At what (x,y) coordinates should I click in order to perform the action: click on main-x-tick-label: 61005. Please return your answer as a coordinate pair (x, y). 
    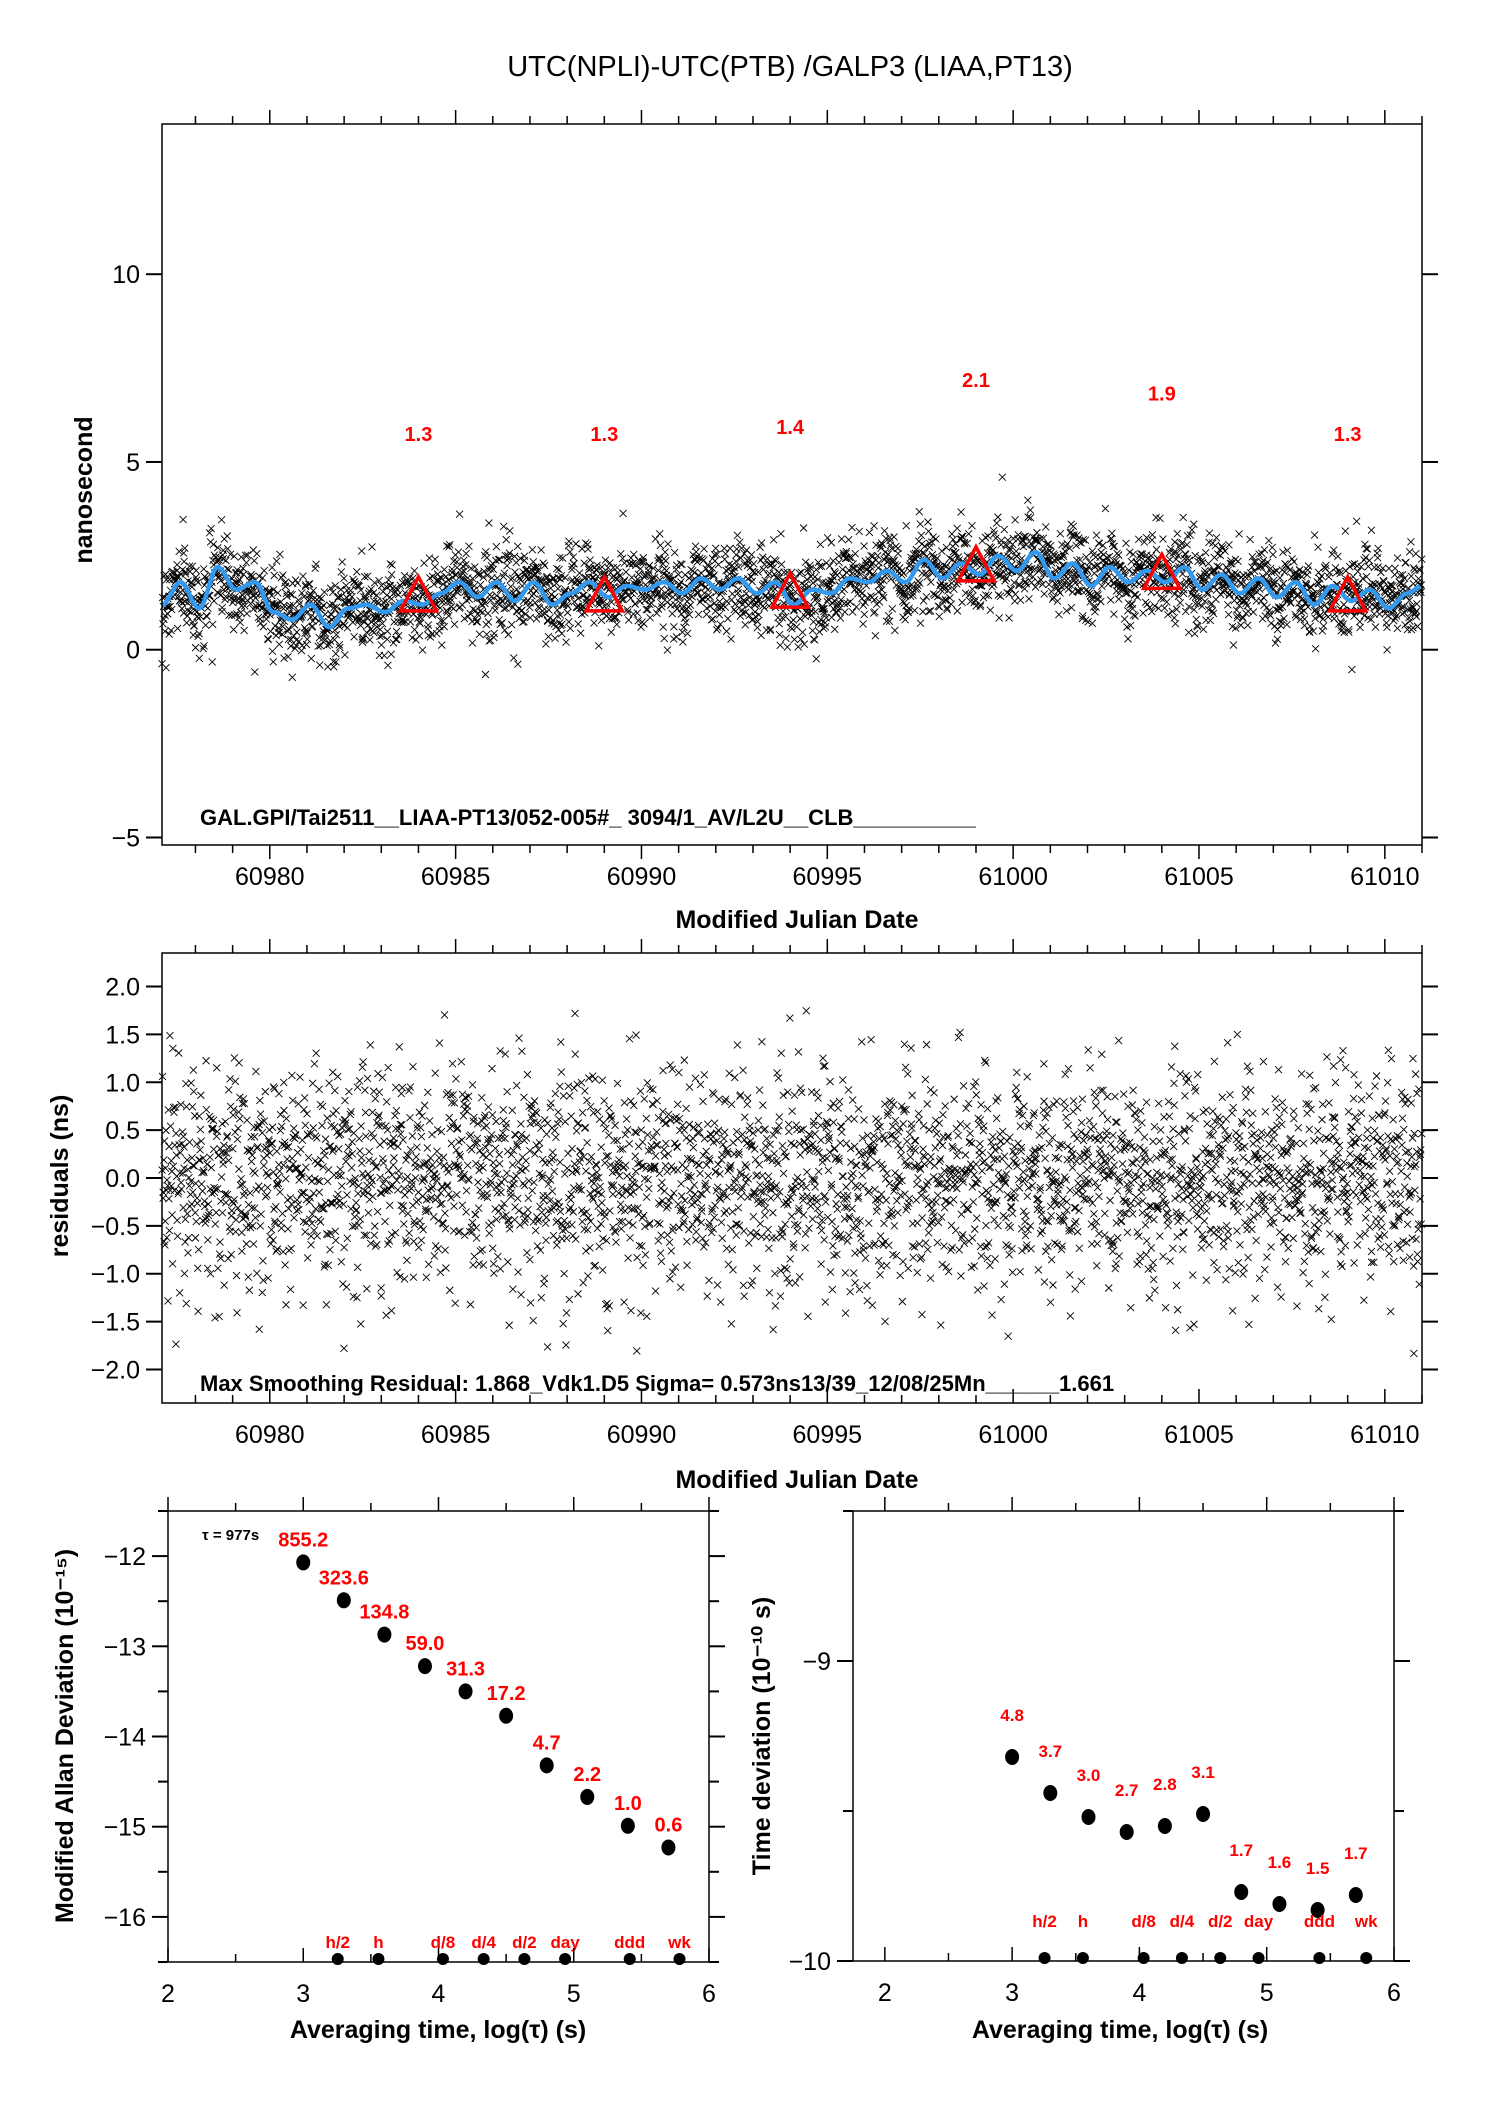
    Looking at the image, I should click on (1199, 877).